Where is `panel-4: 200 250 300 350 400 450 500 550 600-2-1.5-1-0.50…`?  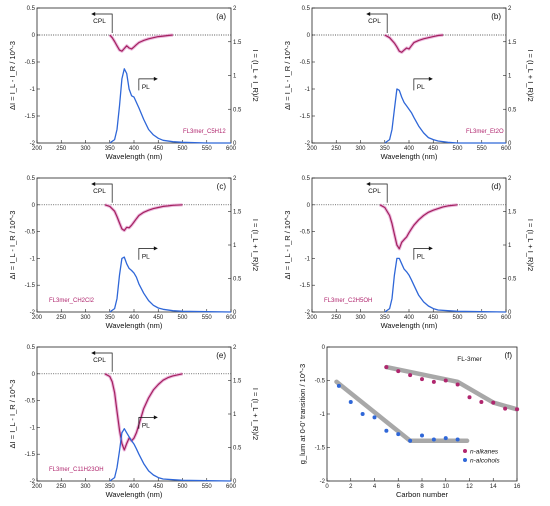 panel-4: 200 250 300 350 400 450 500 550 600-2-1.5-1-0.50… is located at coordinates (134, 422).